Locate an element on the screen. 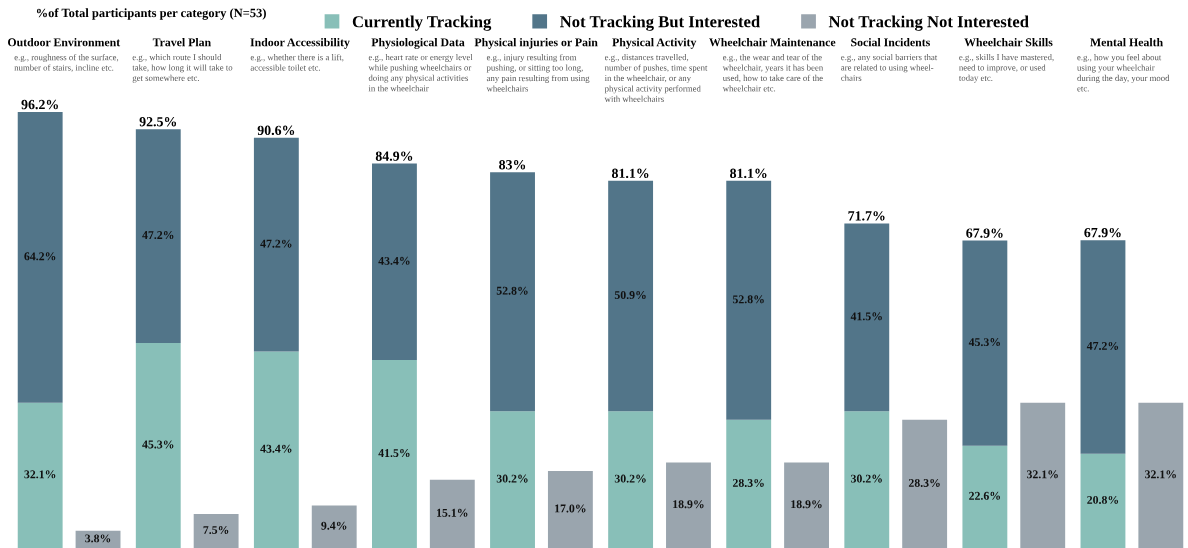 The height and width of the screenshot is (548, 1188). text: e.g., which route I should take, how long it will take to get somewhere etc. is located at coordinates (182, 68).